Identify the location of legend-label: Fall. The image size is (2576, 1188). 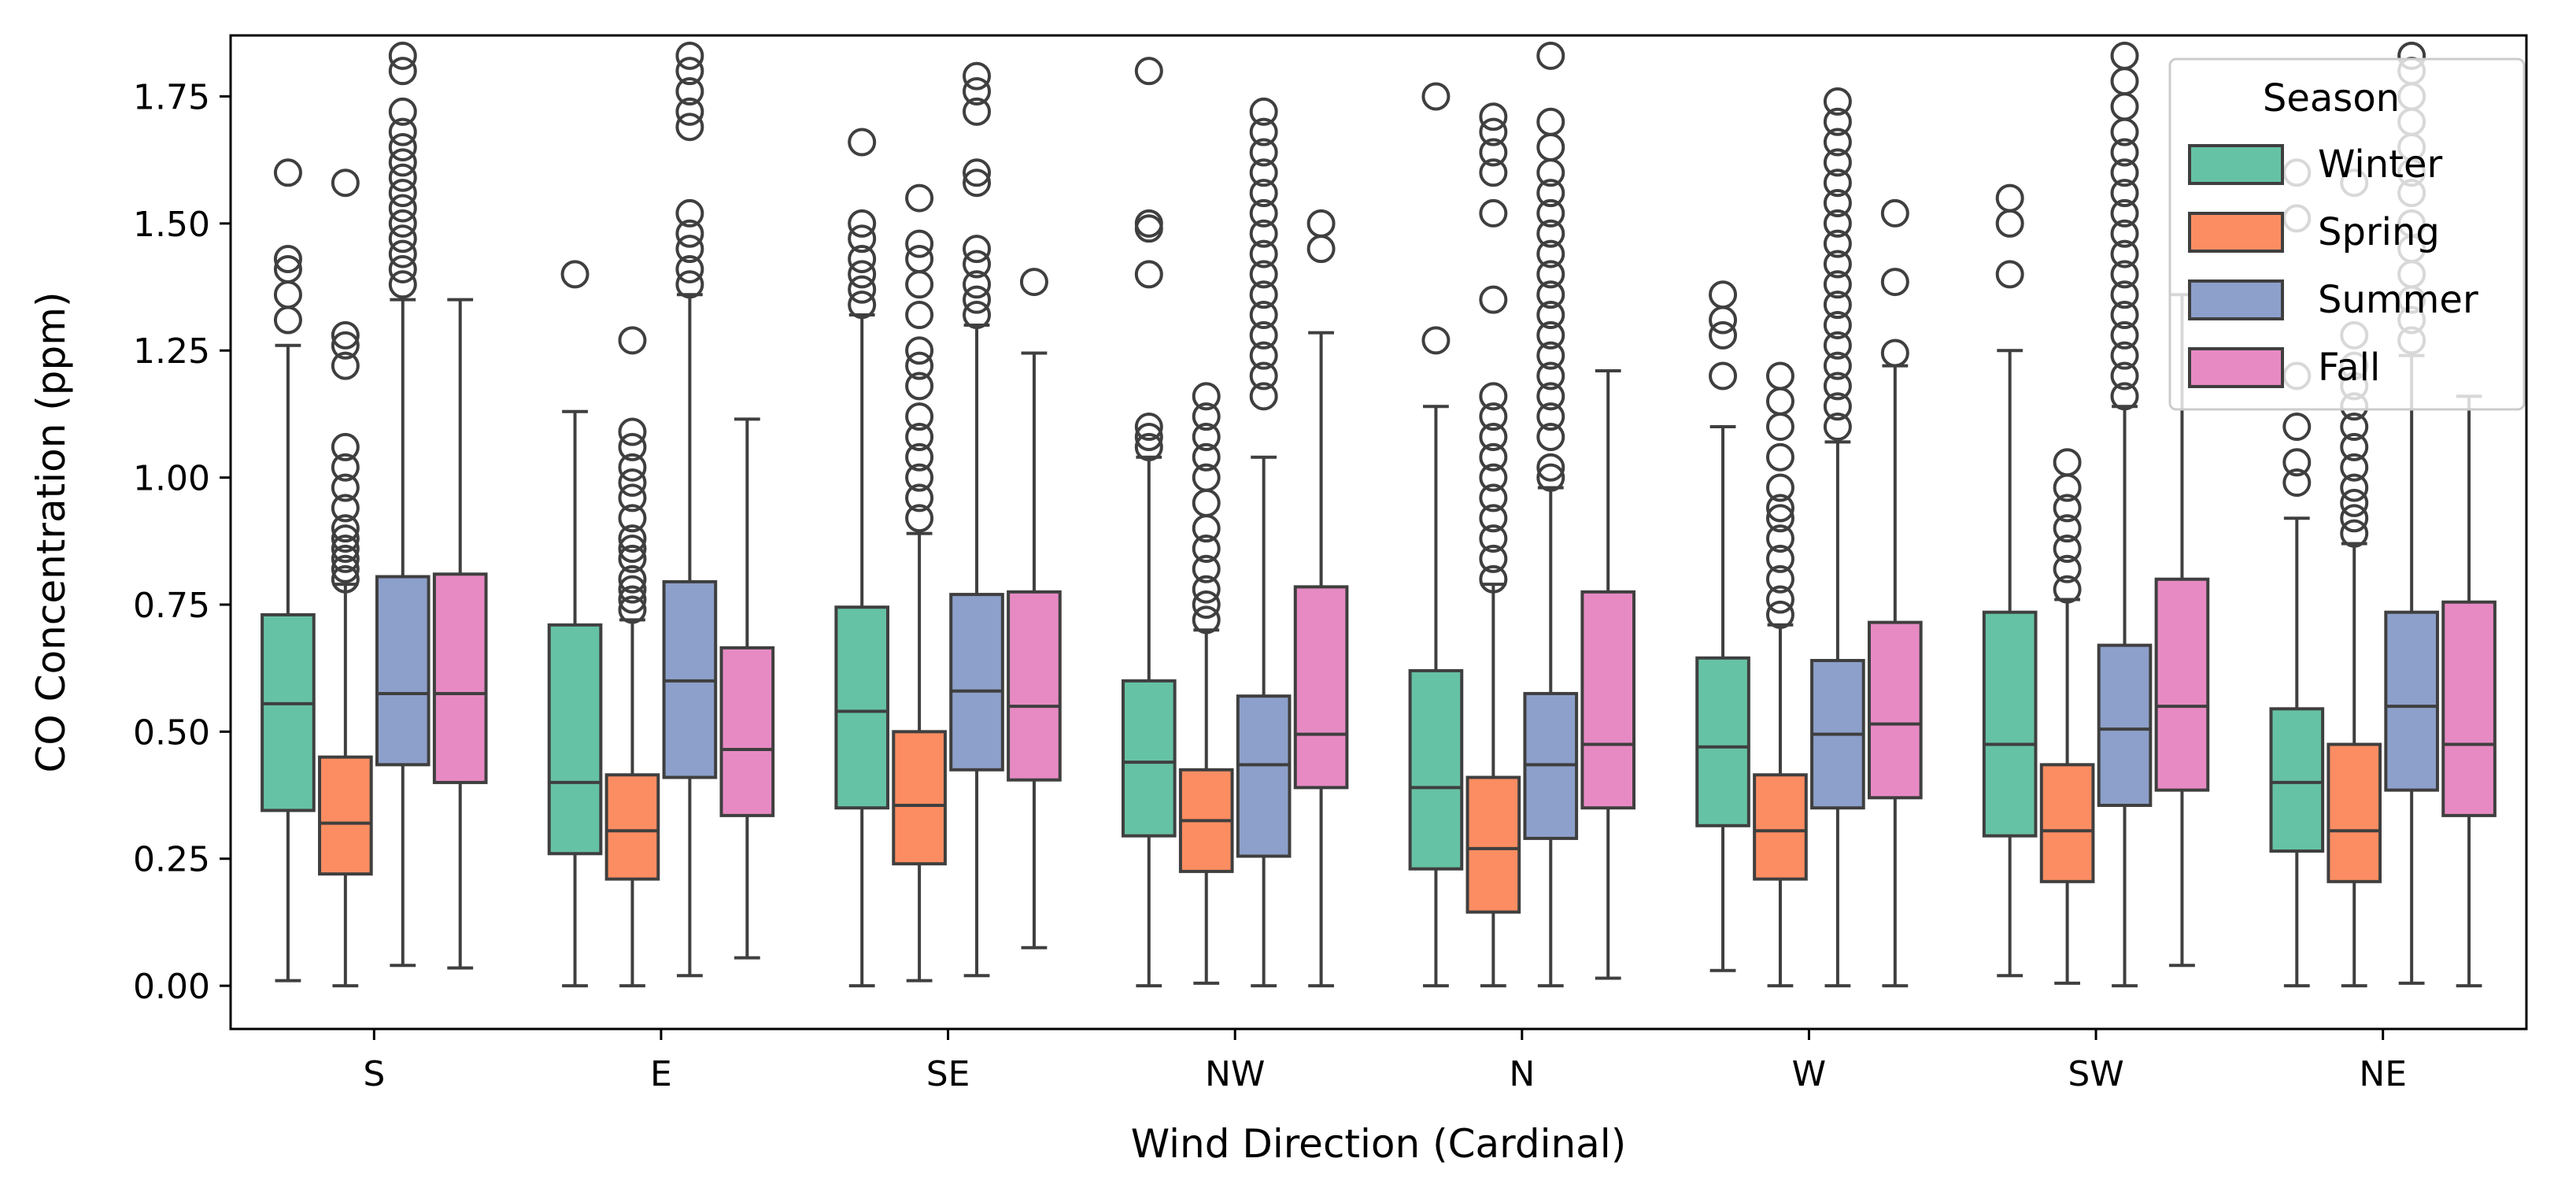
(2349, 368).